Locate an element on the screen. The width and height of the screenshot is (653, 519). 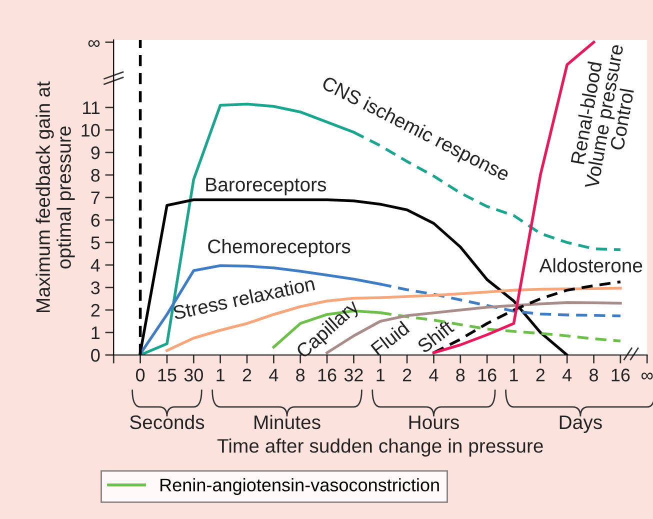
y-tick-label: 3 is located at coordinates (95, 287).